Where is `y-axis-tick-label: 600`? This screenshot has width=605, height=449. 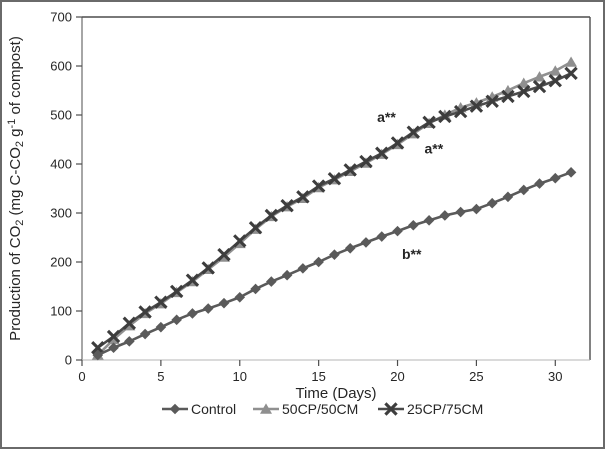
y-axis-tick-label: 600 is located at coordinates (61, 66).